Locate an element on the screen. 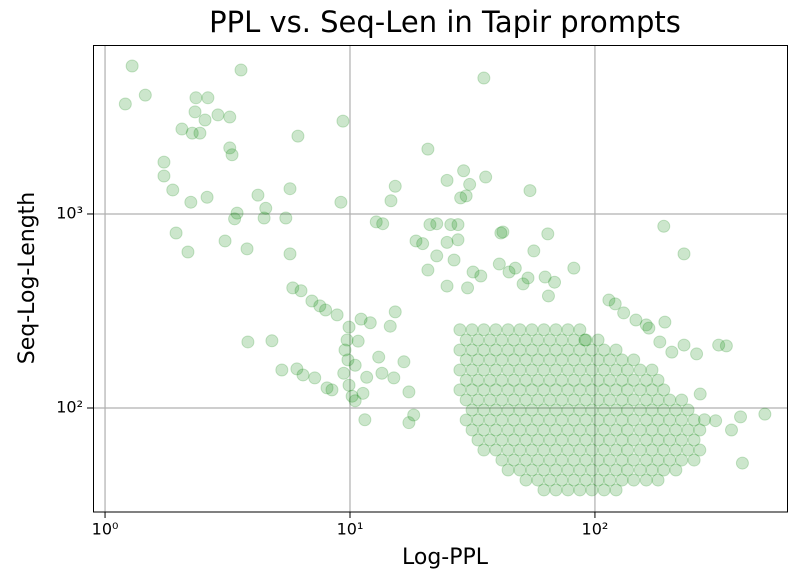 This screenshot has height=580, width=788. x-tick-label: 10¹ is located at coordinates (350, 529).